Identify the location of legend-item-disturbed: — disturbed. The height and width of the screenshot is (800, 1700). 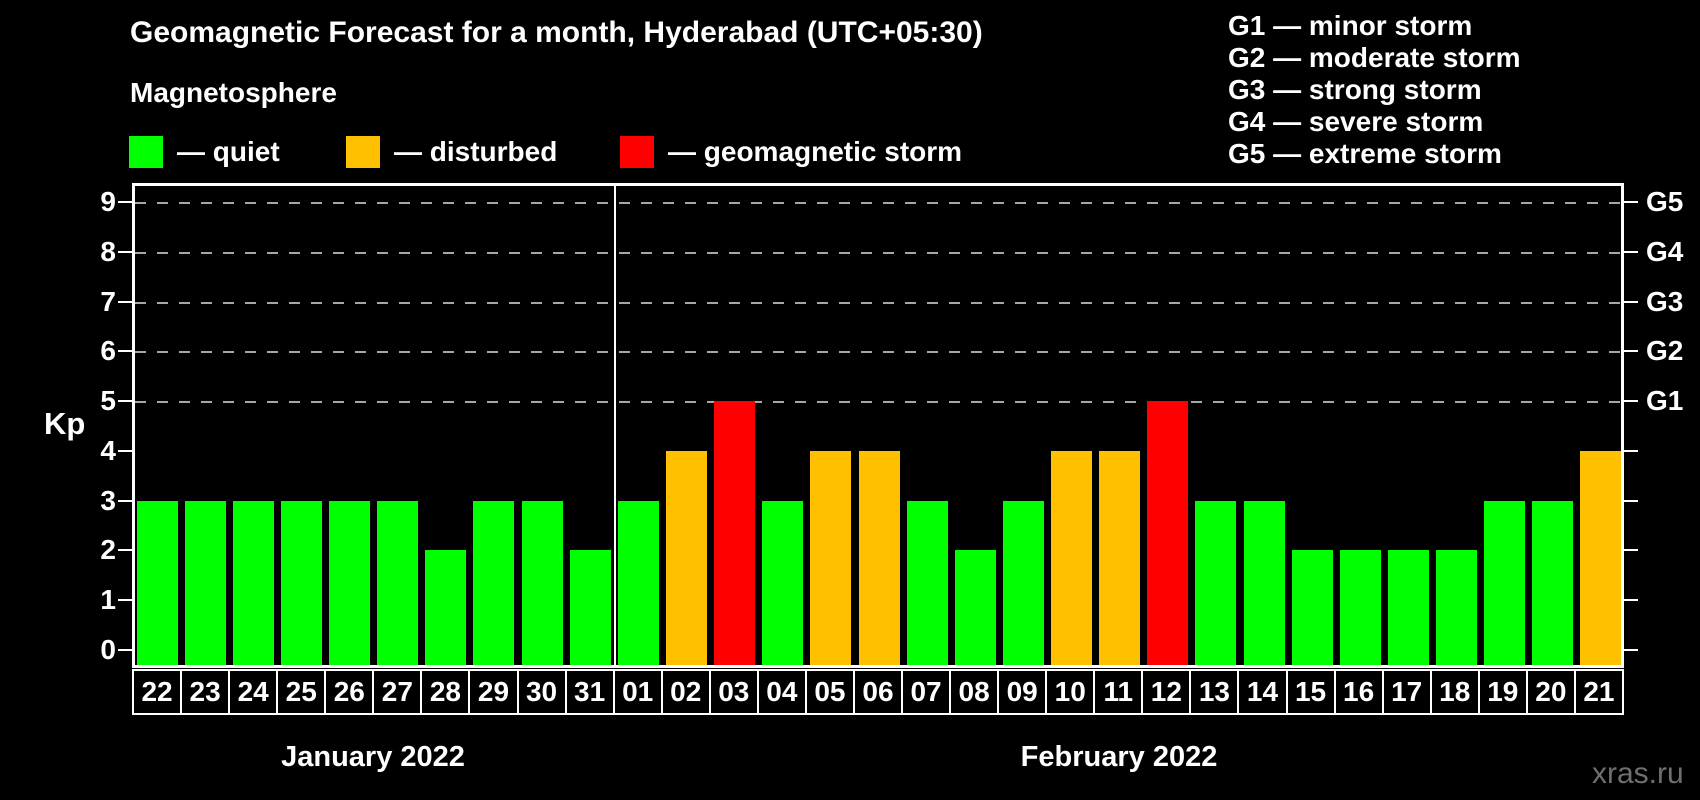
(451, 152).